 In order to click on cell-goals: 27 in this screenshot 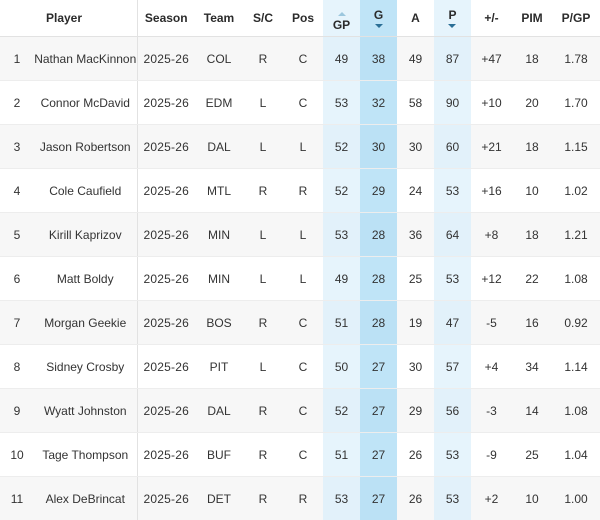, I will do `click(378, 454)`.